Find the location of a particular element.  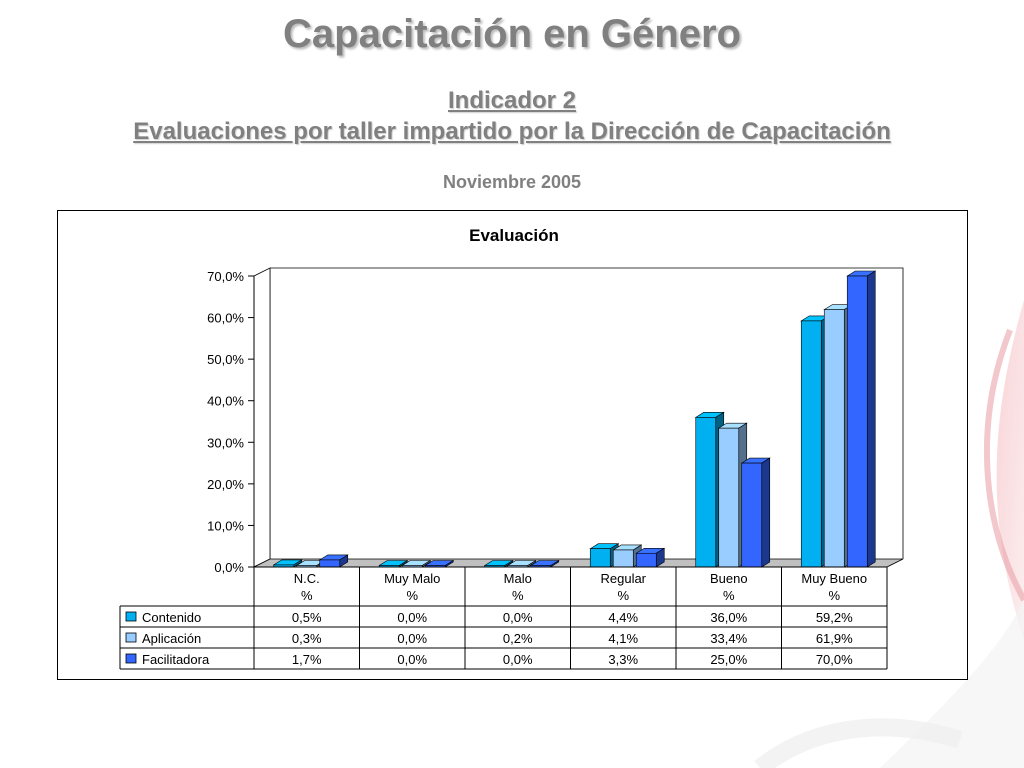

y-tick-label: 60,0% is located at coordinates (225, 318).